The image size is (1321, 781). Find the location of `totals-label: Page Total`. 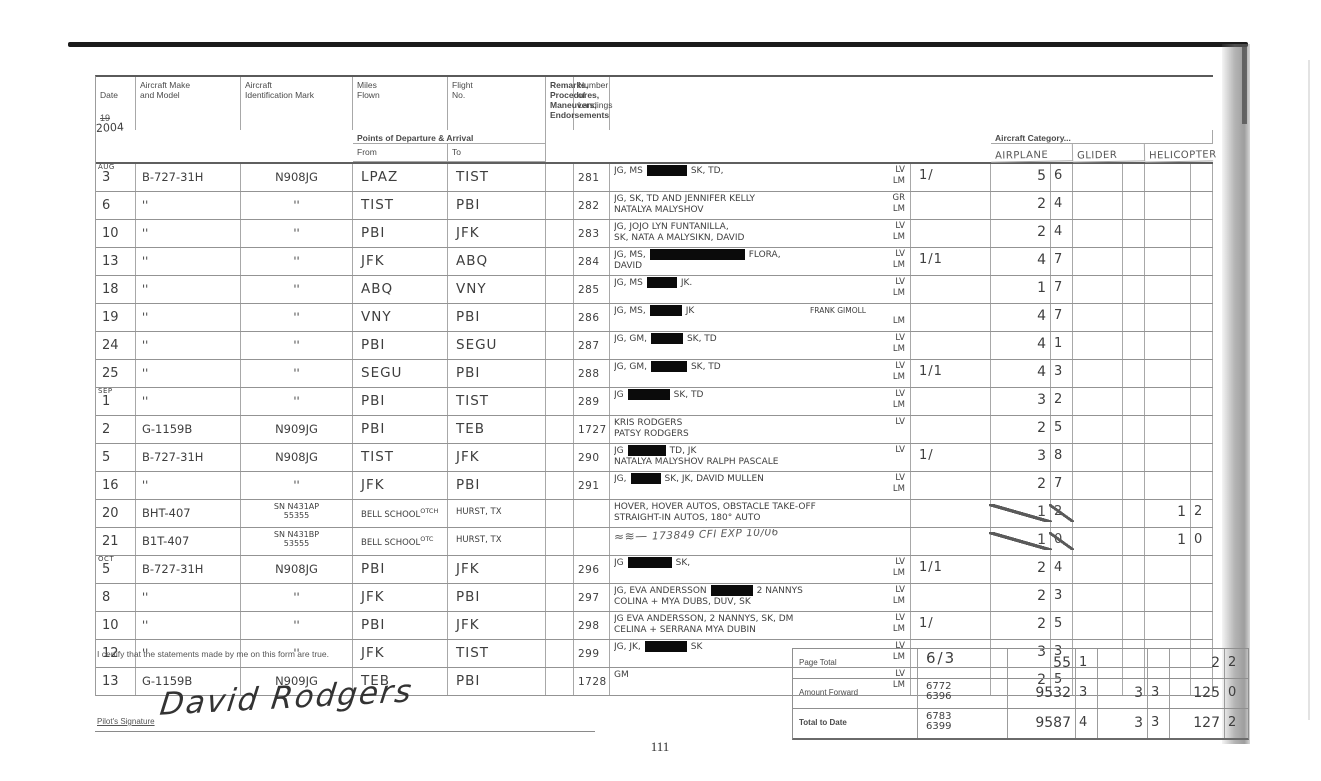

totals-label: Page Total is located at coordinates (855, 663).